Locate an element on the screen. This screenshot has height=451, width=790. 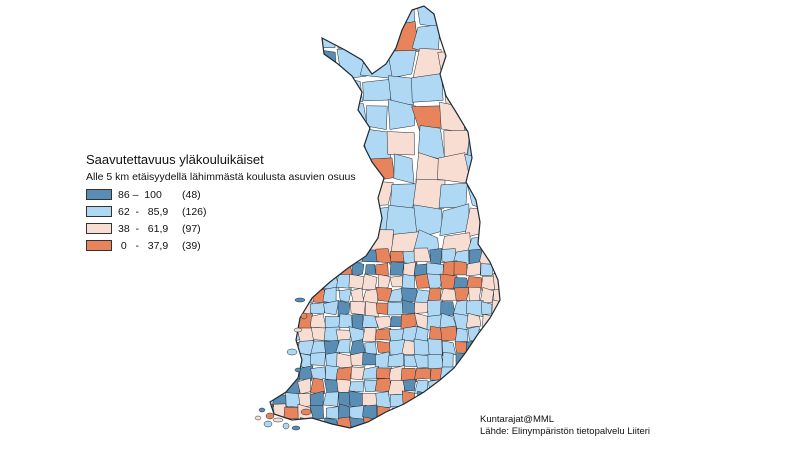
legend-class-4: 0 - 37,9 (39) is located at coordinates (221, 245).